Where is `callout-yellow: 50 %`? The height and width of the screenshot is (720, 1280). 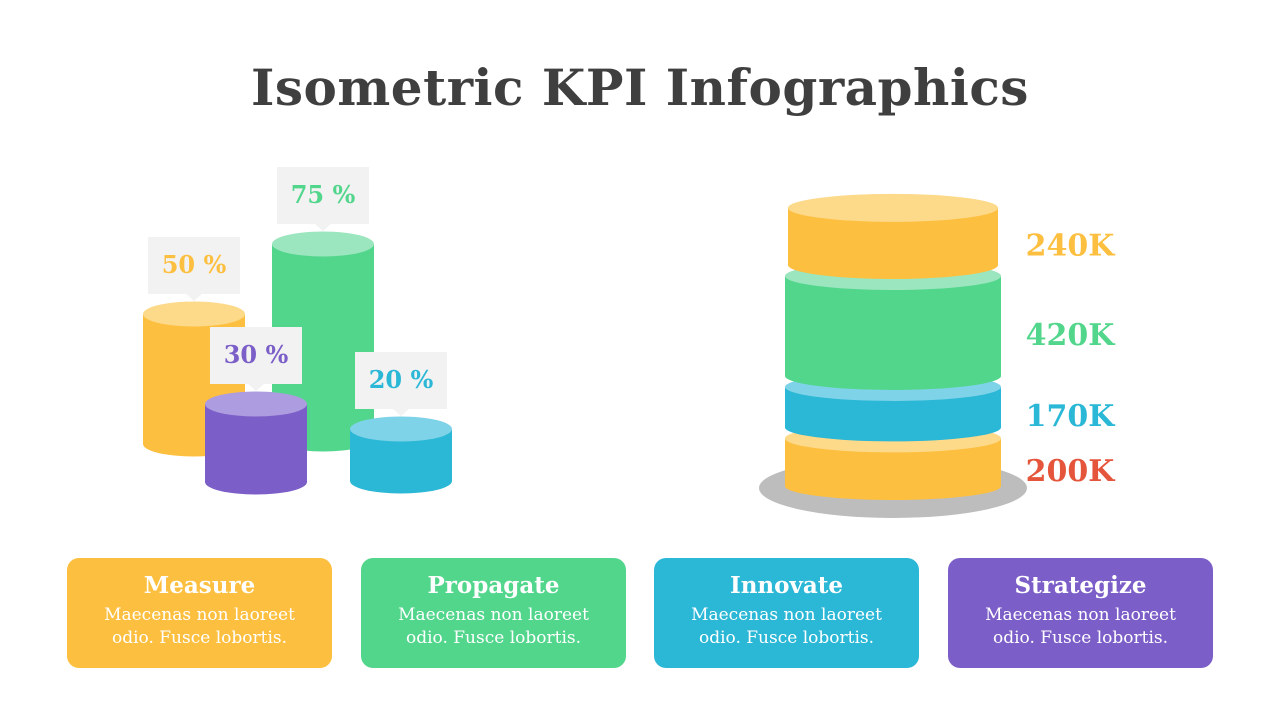 callout-yellow: 50 % is located at coordinates (194, 269).